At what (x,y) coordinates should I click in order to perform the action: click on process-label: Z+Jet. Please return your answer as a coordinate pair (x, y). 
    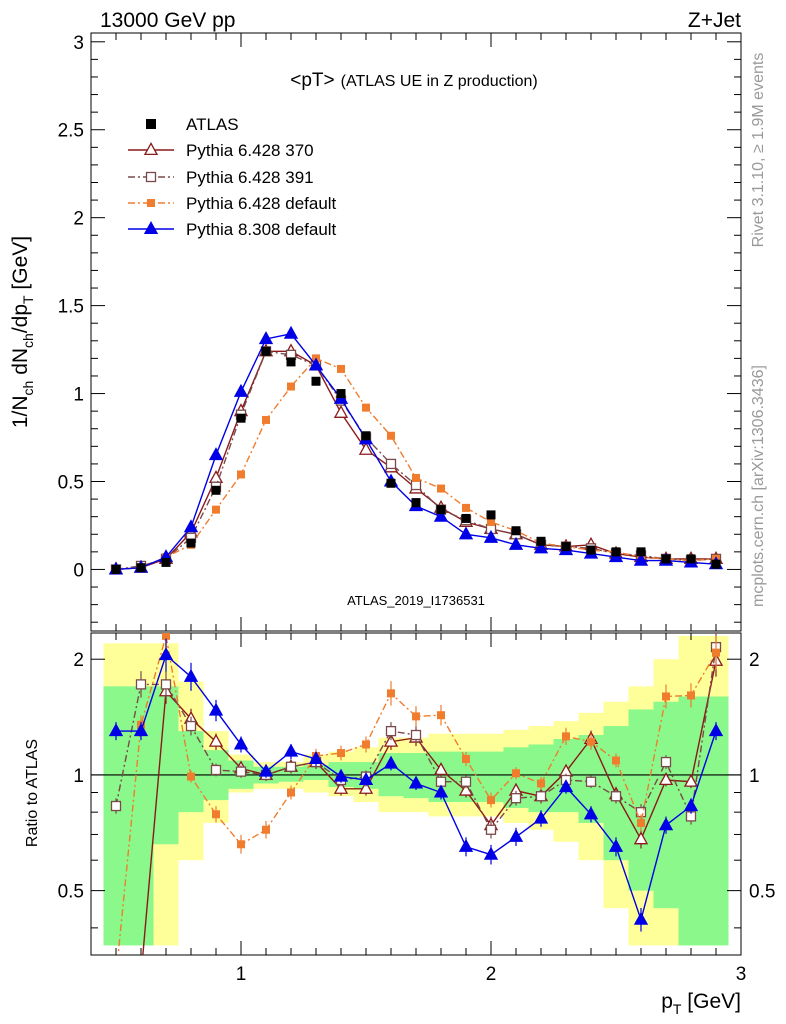
    Looking at the image, I should click on (714, 20).